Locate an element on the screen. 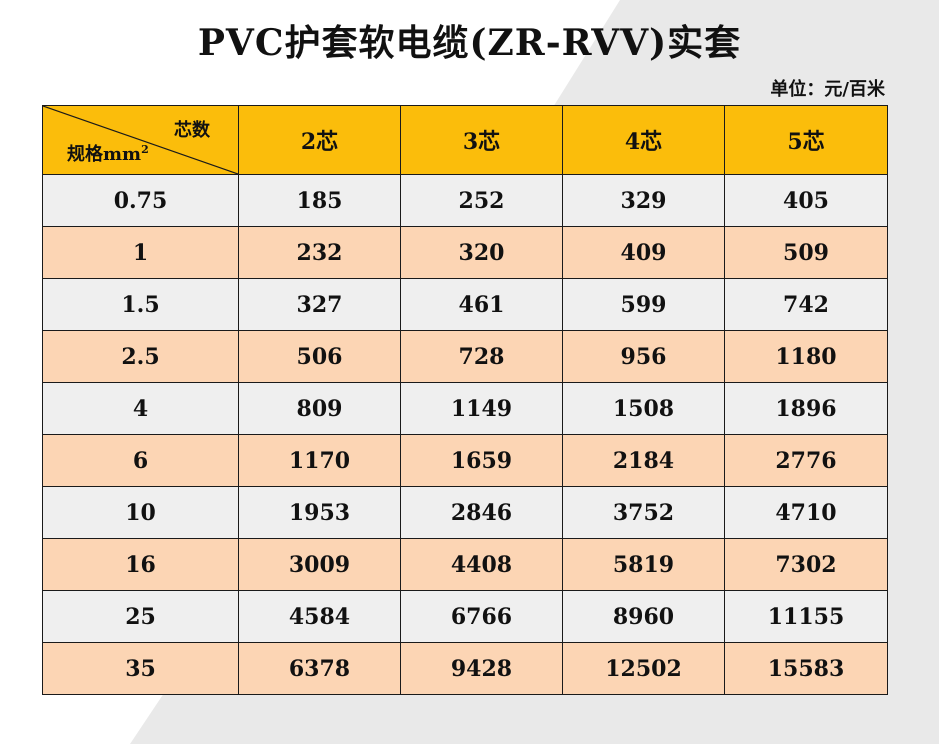  table-row: 2.5 506 728 956 1180 is located at coordinates (465, 356).